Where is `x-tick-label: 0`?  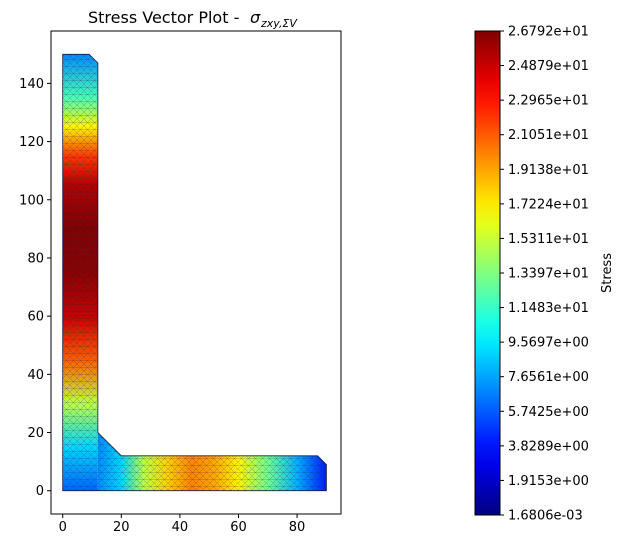
x-tick-label: 0 is located at coordinates (63, 527).